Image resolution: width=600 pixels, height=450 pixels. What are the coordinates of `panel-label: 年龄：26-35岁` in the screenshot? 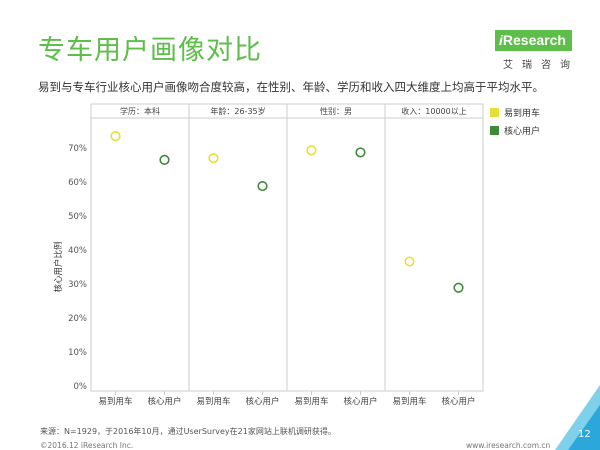 It's located at (237, 111).